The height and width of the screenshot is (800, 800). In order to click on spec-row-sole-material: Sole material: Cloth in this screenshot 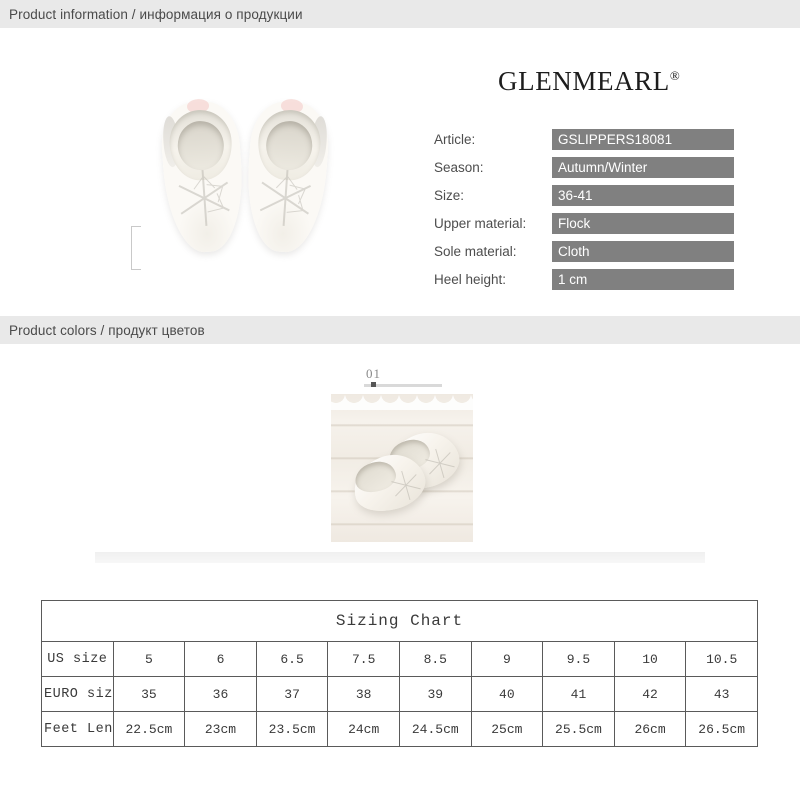, I will do `click(584, 251)`.